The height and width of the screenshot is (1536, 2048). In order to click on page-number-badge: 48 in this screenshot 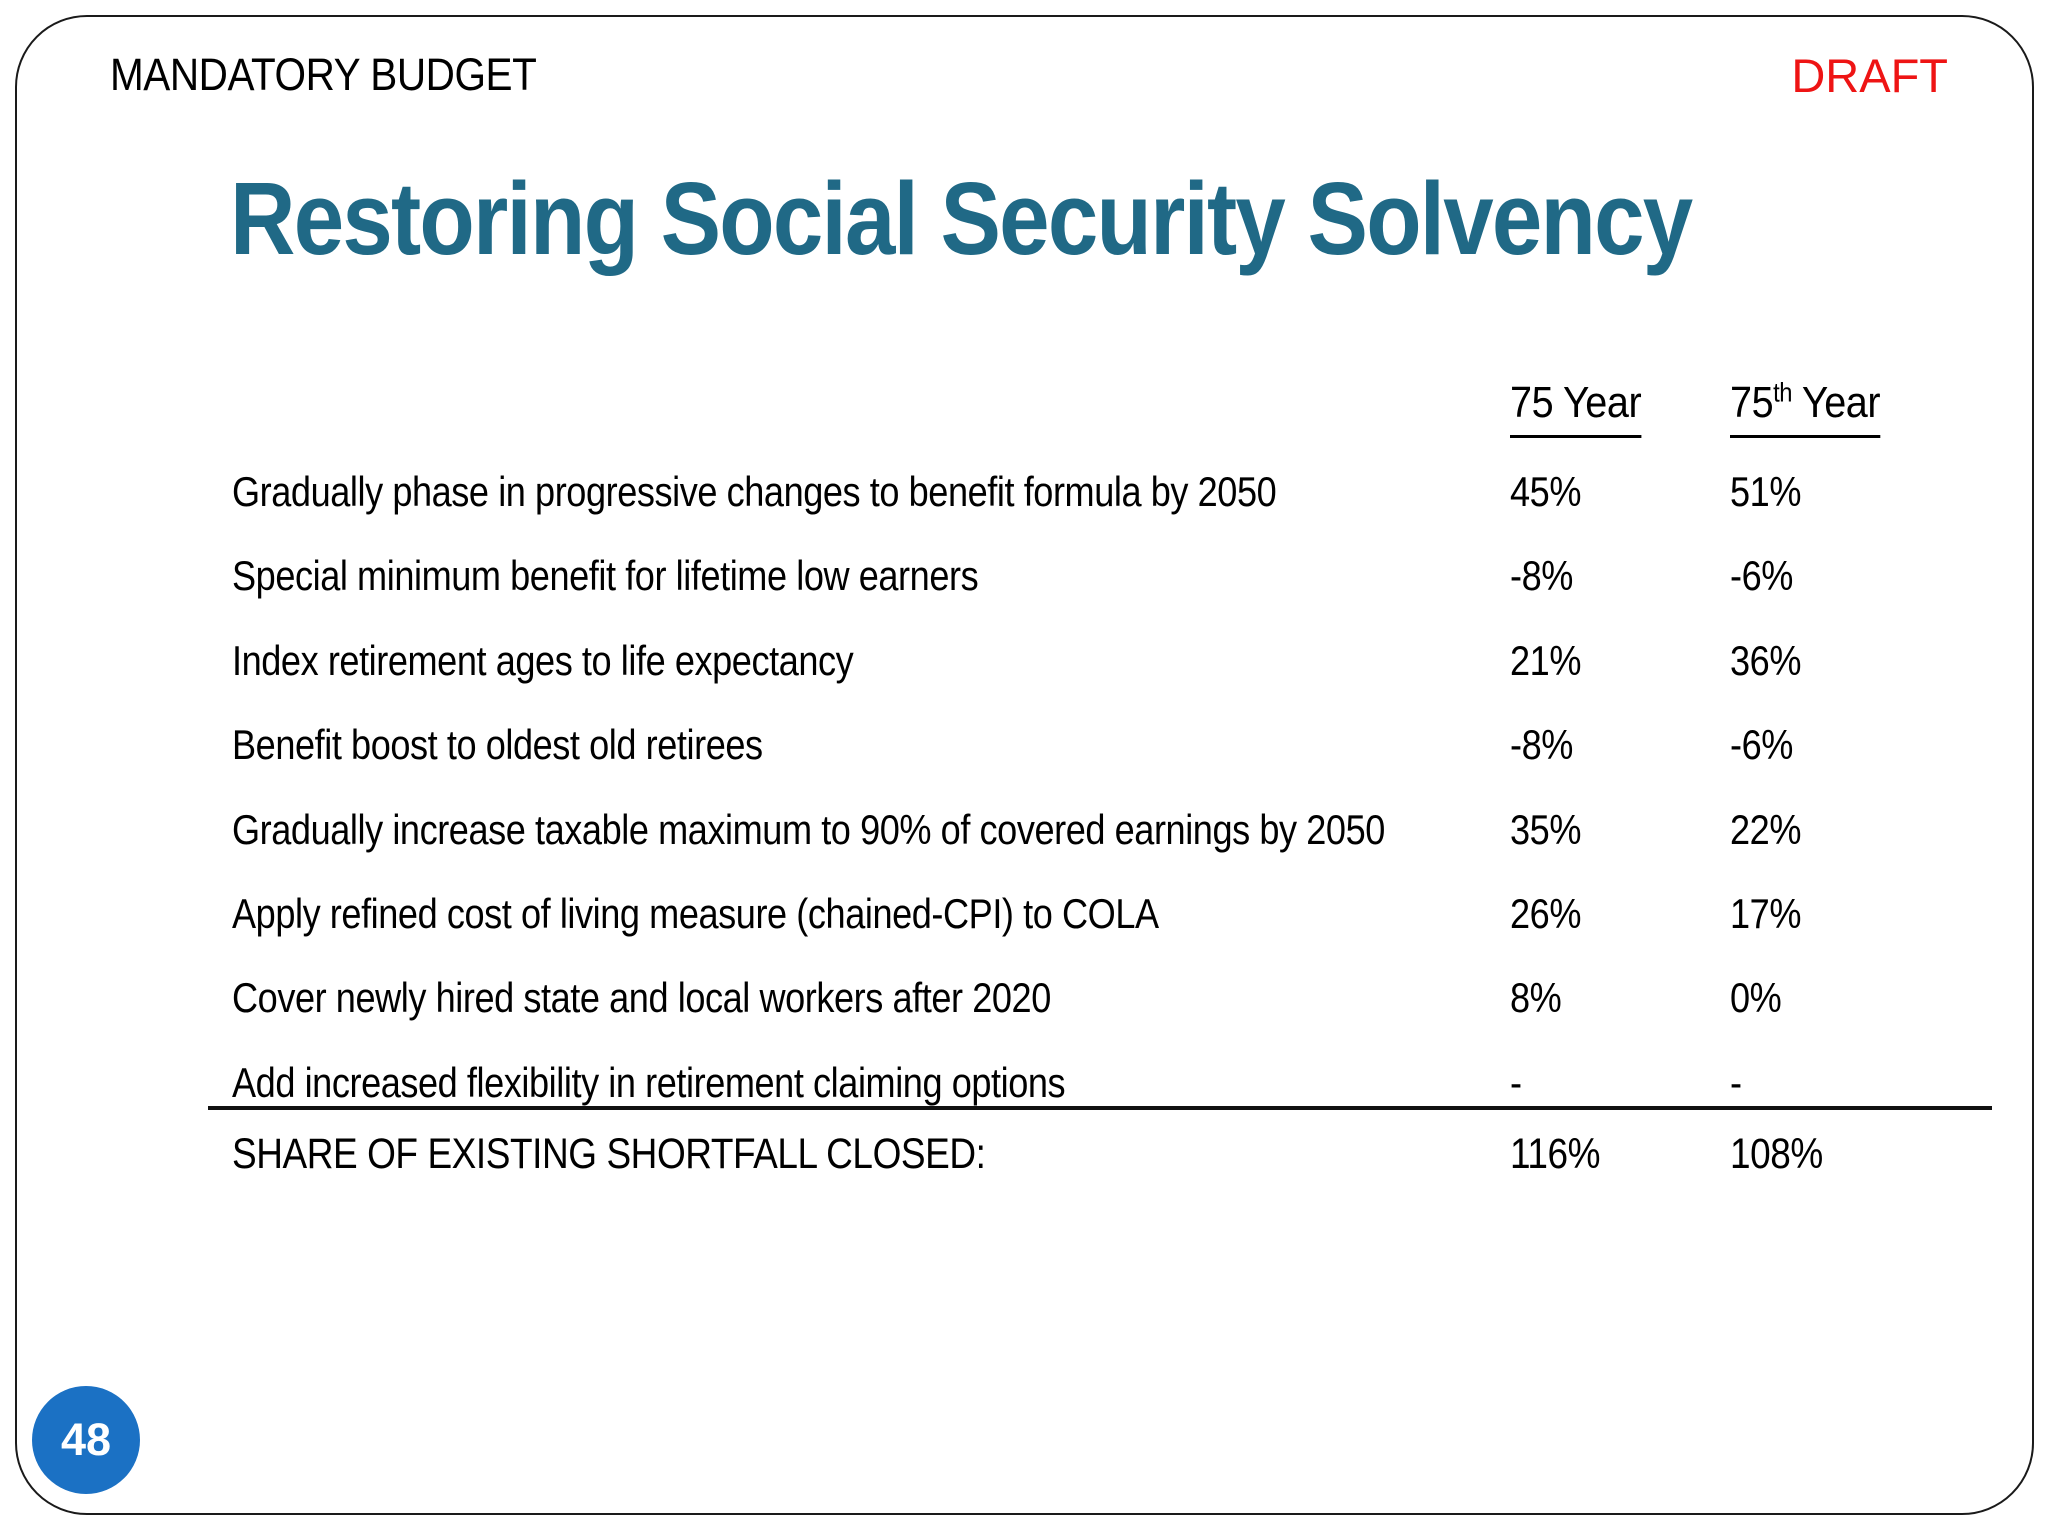, I will do `click(86, 1440)`.